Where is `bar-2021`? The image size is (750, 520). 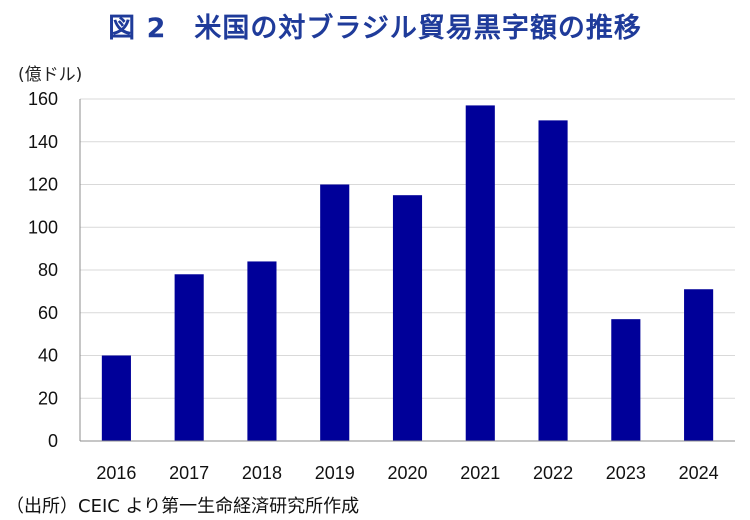 bar-2021 is located at coordinates (480, 273).